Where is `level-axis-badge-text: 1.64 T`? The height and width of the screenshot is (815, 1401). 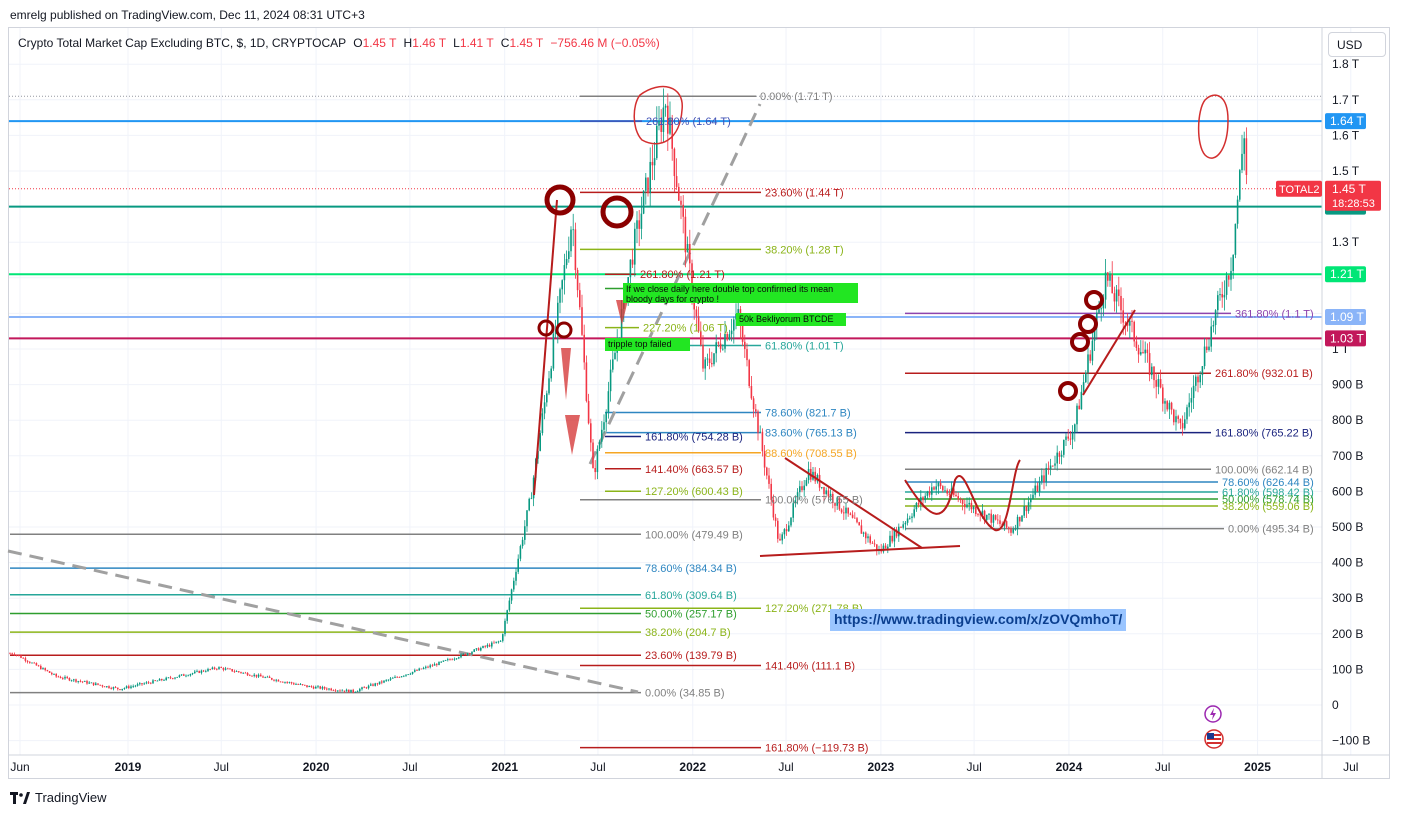
level-axis-badge-text: 1.64 T is located at coordinates (1347, 121).